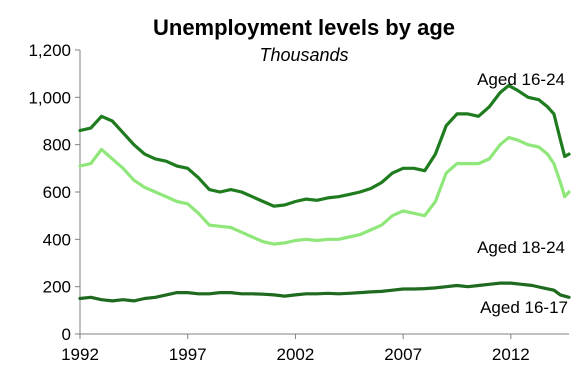 The width and height of the screenshot is (577, 369). Describe the element at coordinates (521, 79) in the screenshot. I see `series-label-aged-16-24: Aged 16-24` at that location.